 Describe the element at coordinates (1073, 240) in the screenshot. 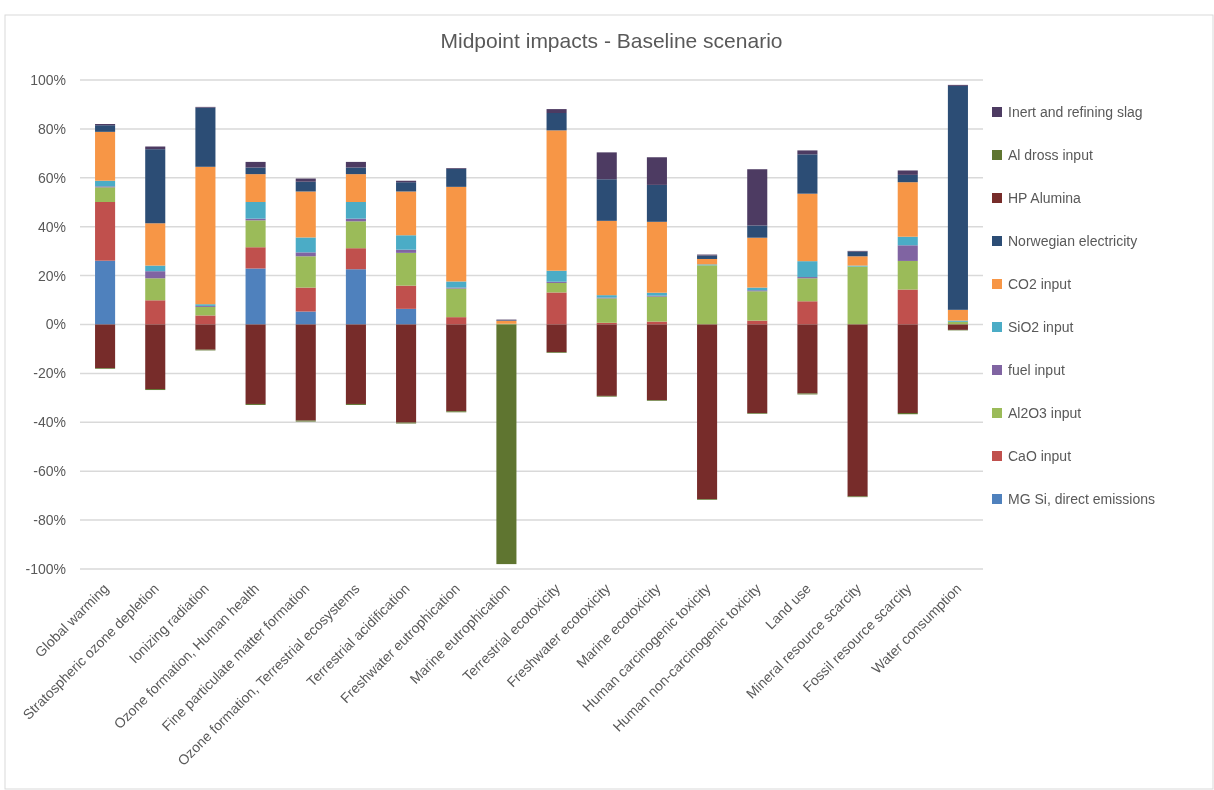

I see `legend-label: Norwegian electricity` at that location.